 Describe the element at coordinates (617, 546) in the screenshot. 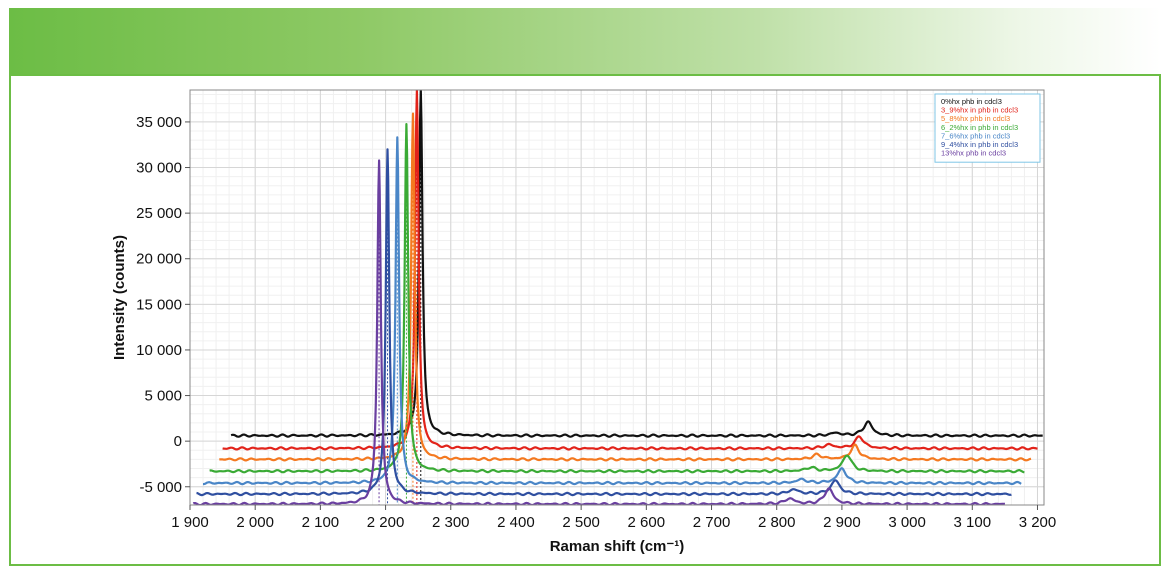

I see `x-axis-label: Raman shift (cm⁻¹)` at that location.